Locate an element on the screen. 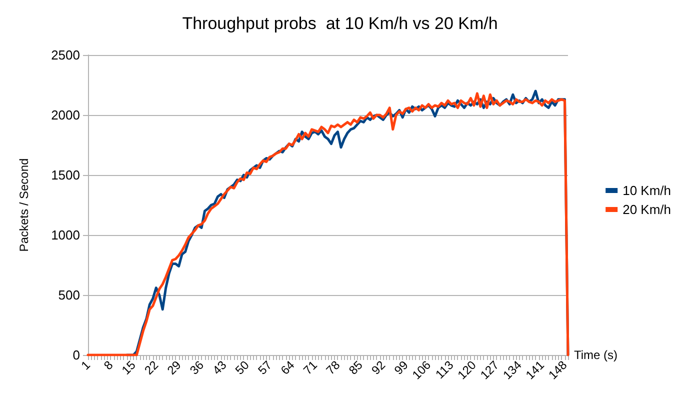 The image size is (680, 400). x-tick-label: 50 is located at coordinates (242, 368).